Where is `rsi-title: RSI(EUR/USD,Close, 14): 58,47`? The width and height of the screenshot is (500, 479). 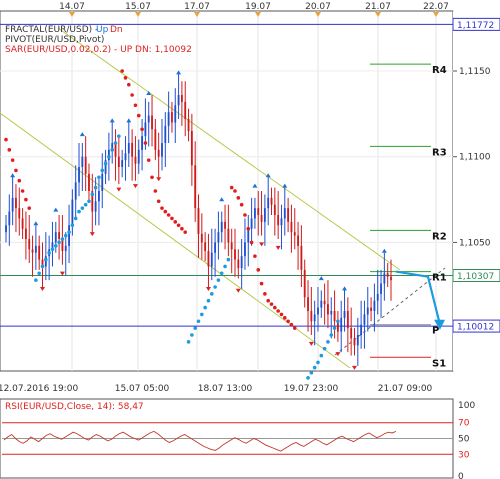
rsi-title: RSI(EUR/USD,Close, 14): 58,47 is located at coordinates (74, 407).